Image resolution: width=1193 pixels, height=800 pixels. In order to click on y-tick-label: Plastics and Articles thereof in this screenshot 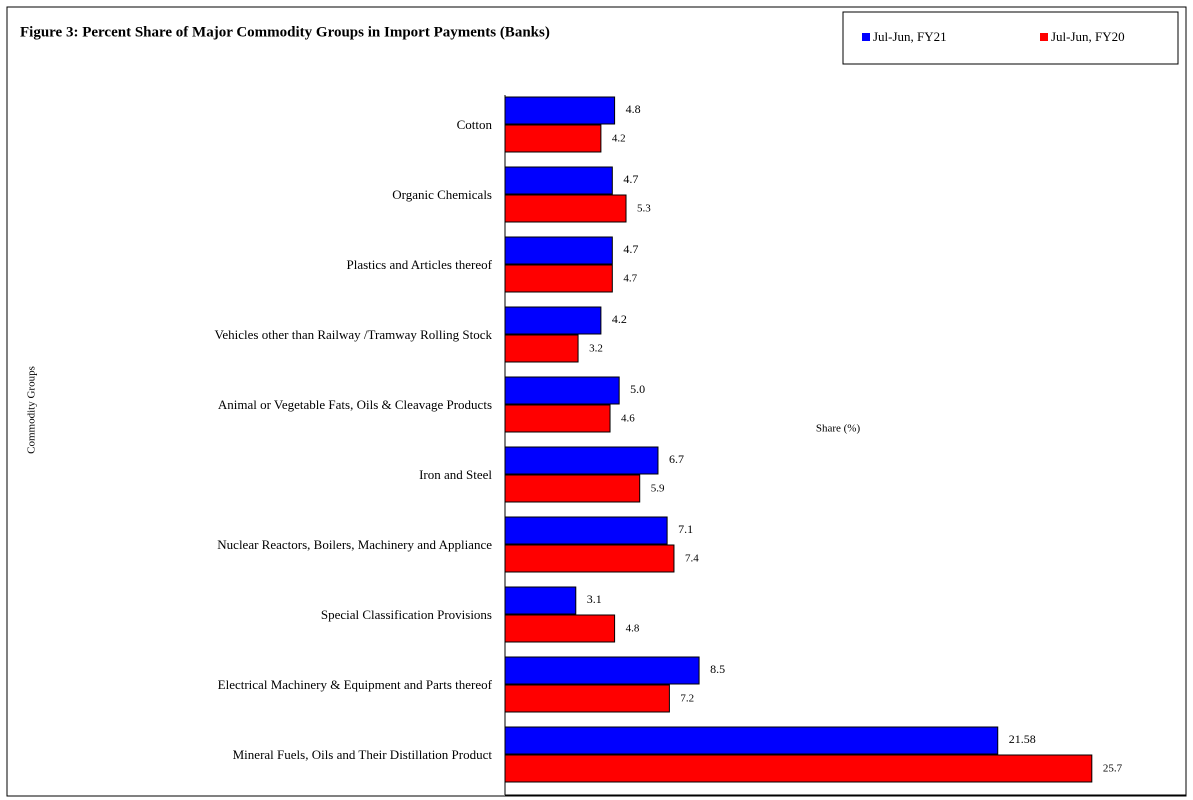, I will do `click(420, 264)`.